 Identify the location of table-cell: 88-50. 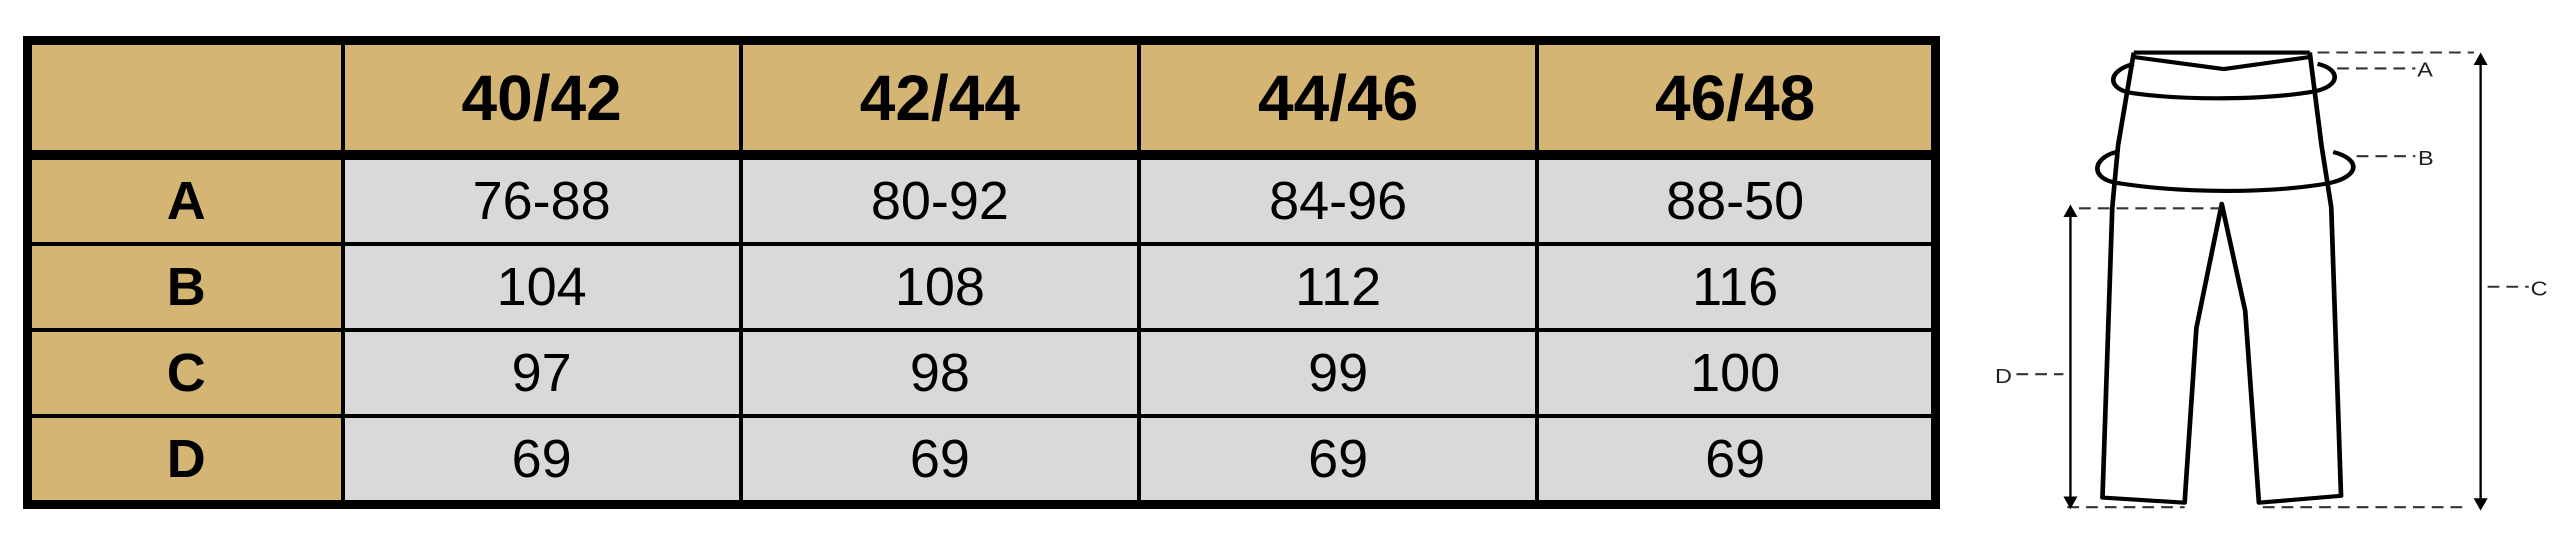
(1736, 199).